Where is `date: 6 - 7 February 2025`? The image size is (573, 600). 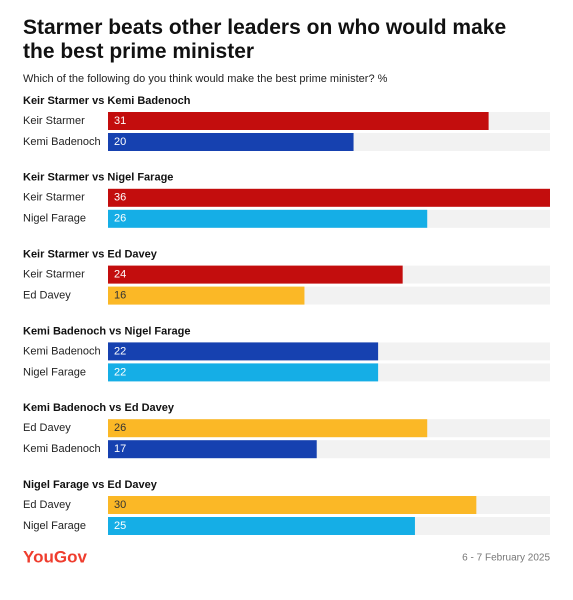
date: 6 - 7 February 2025 is located at coordinates (506, 558).